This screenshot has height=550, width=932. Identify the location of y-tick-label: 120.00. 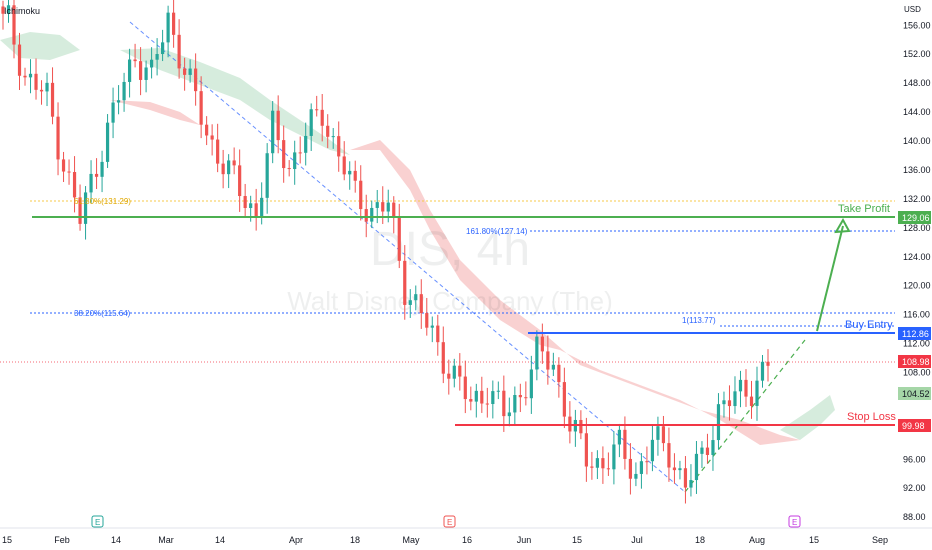
(917, 286).